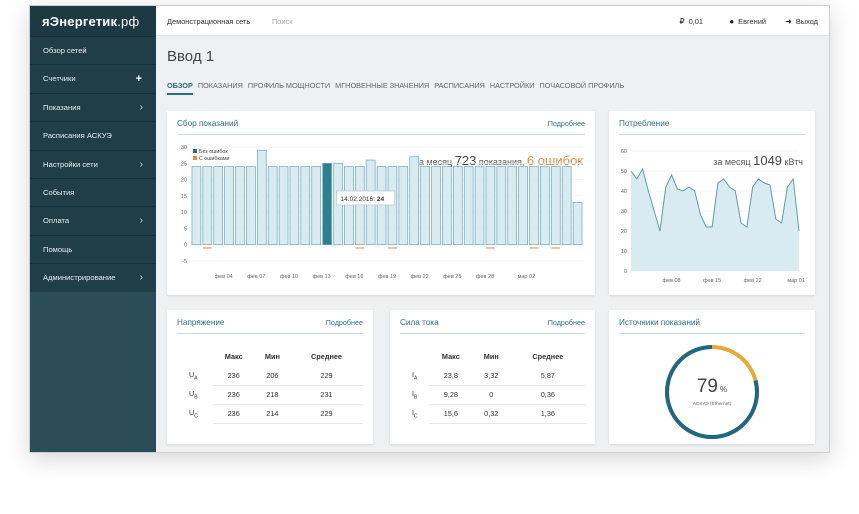 The height and width of the screenshot is (514, 859). Describe the element at coordinates (233, 395) in the screenshot. I see `cell-max: 236` at that location.